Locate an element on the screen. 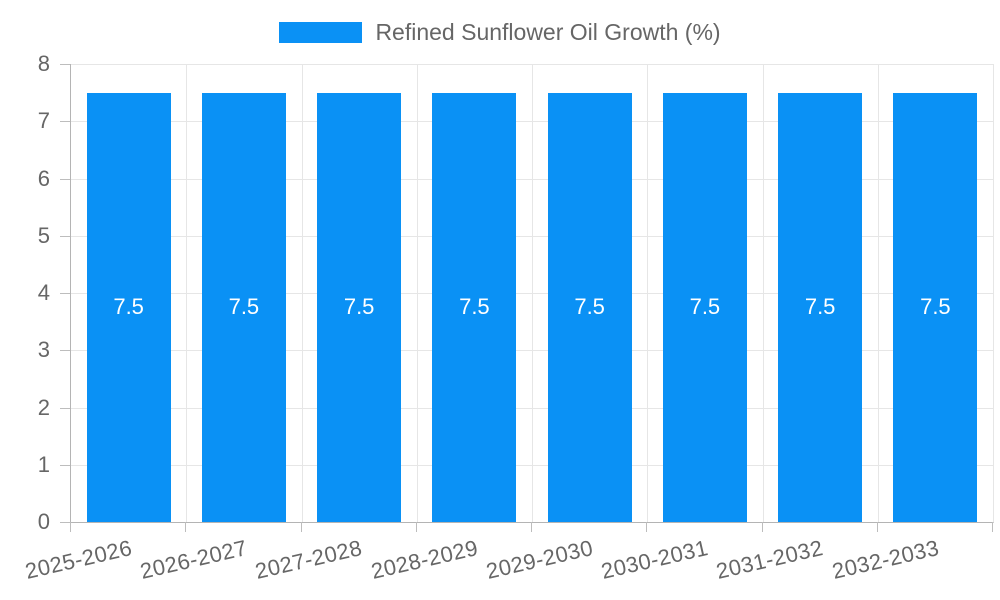  x-axis-label: 2029-2030 is located at coordinates (539, 559).